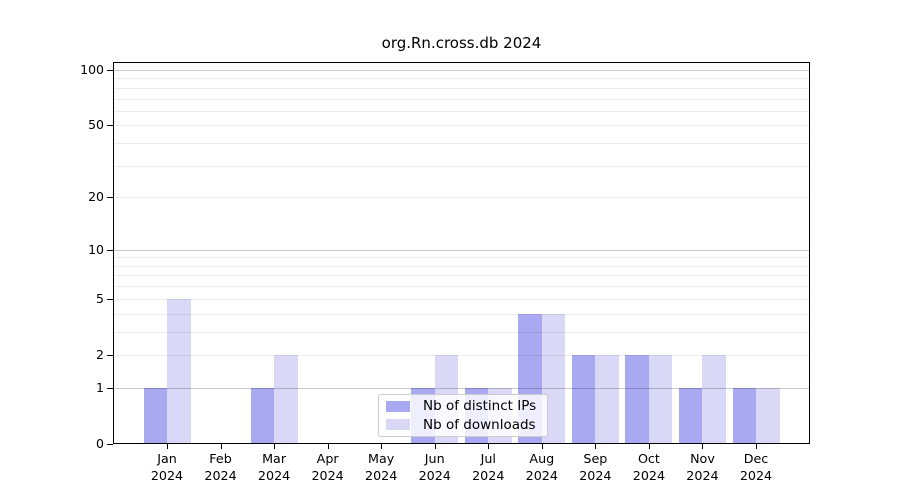  What do you see at coordinates (489, 446) in the screenshot?
I see `x-tick-jul` at bounding box center [489, 446].